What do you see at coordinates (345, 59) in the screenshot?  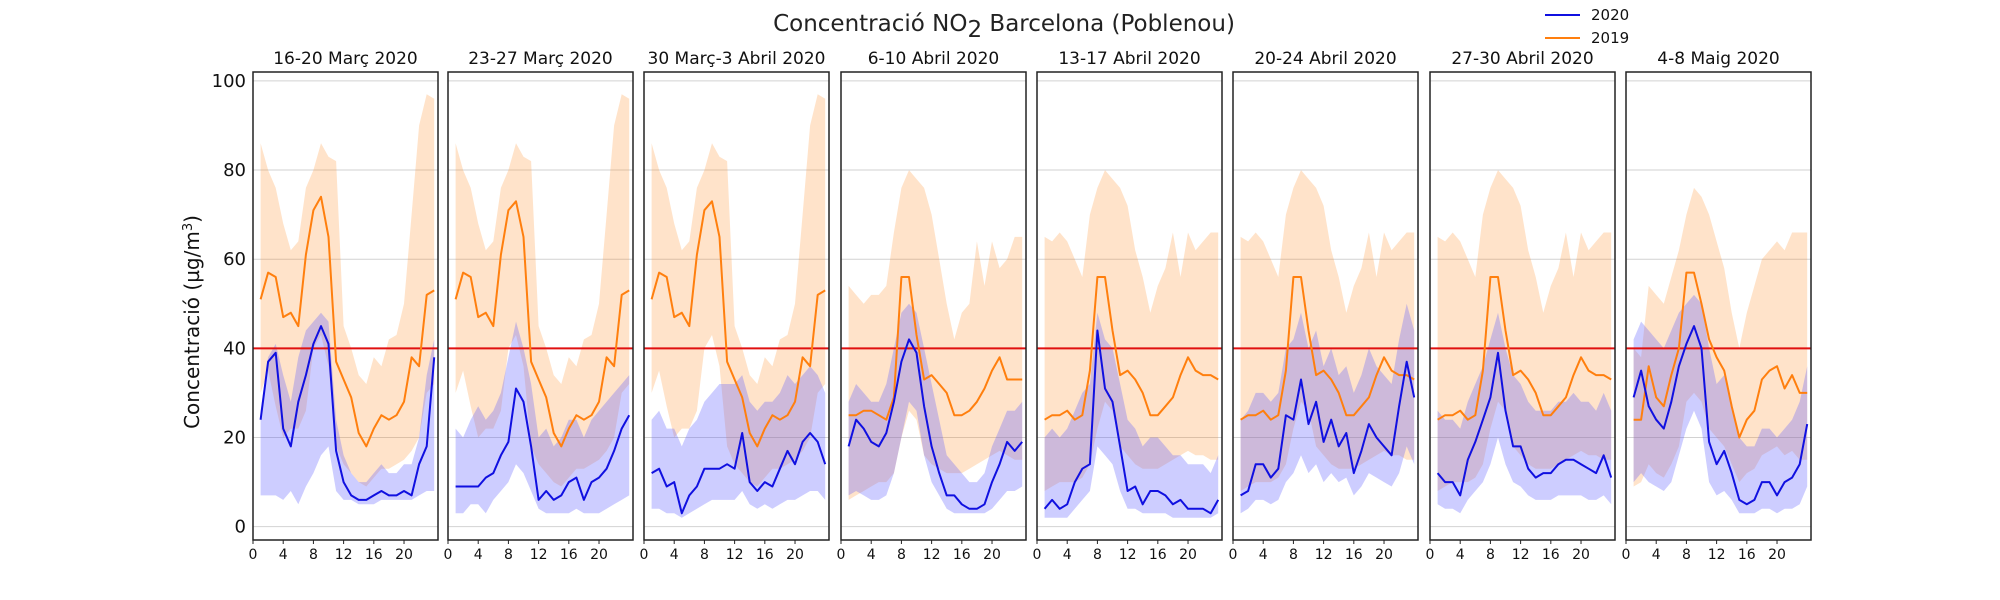 I see `panel-title: 16-20 Març 2020` at bounding box center [345, 59].